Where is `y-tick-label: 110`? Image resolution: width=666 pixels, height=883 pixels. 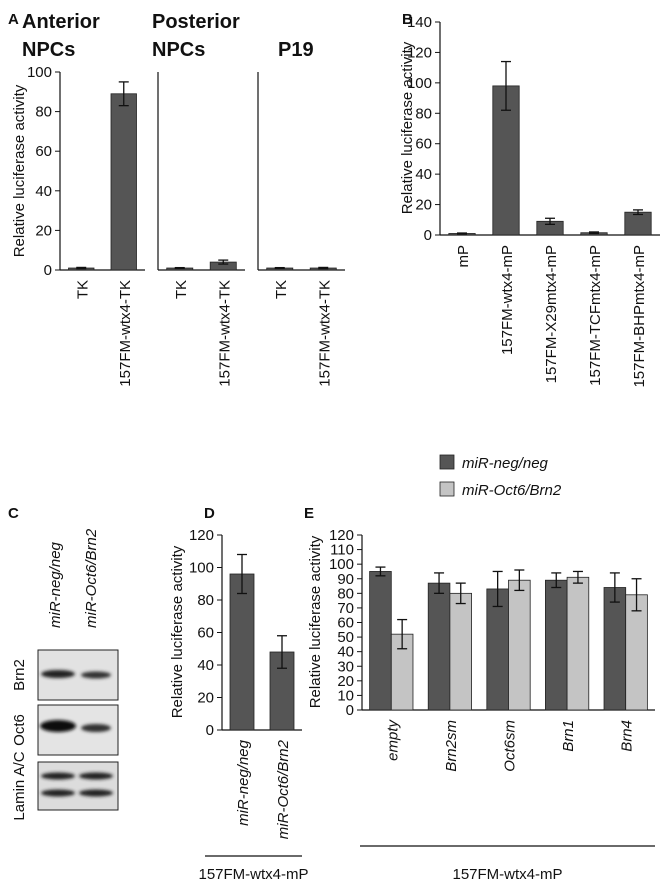 y-tick-label: 110 is located at coordinates (342, 550).